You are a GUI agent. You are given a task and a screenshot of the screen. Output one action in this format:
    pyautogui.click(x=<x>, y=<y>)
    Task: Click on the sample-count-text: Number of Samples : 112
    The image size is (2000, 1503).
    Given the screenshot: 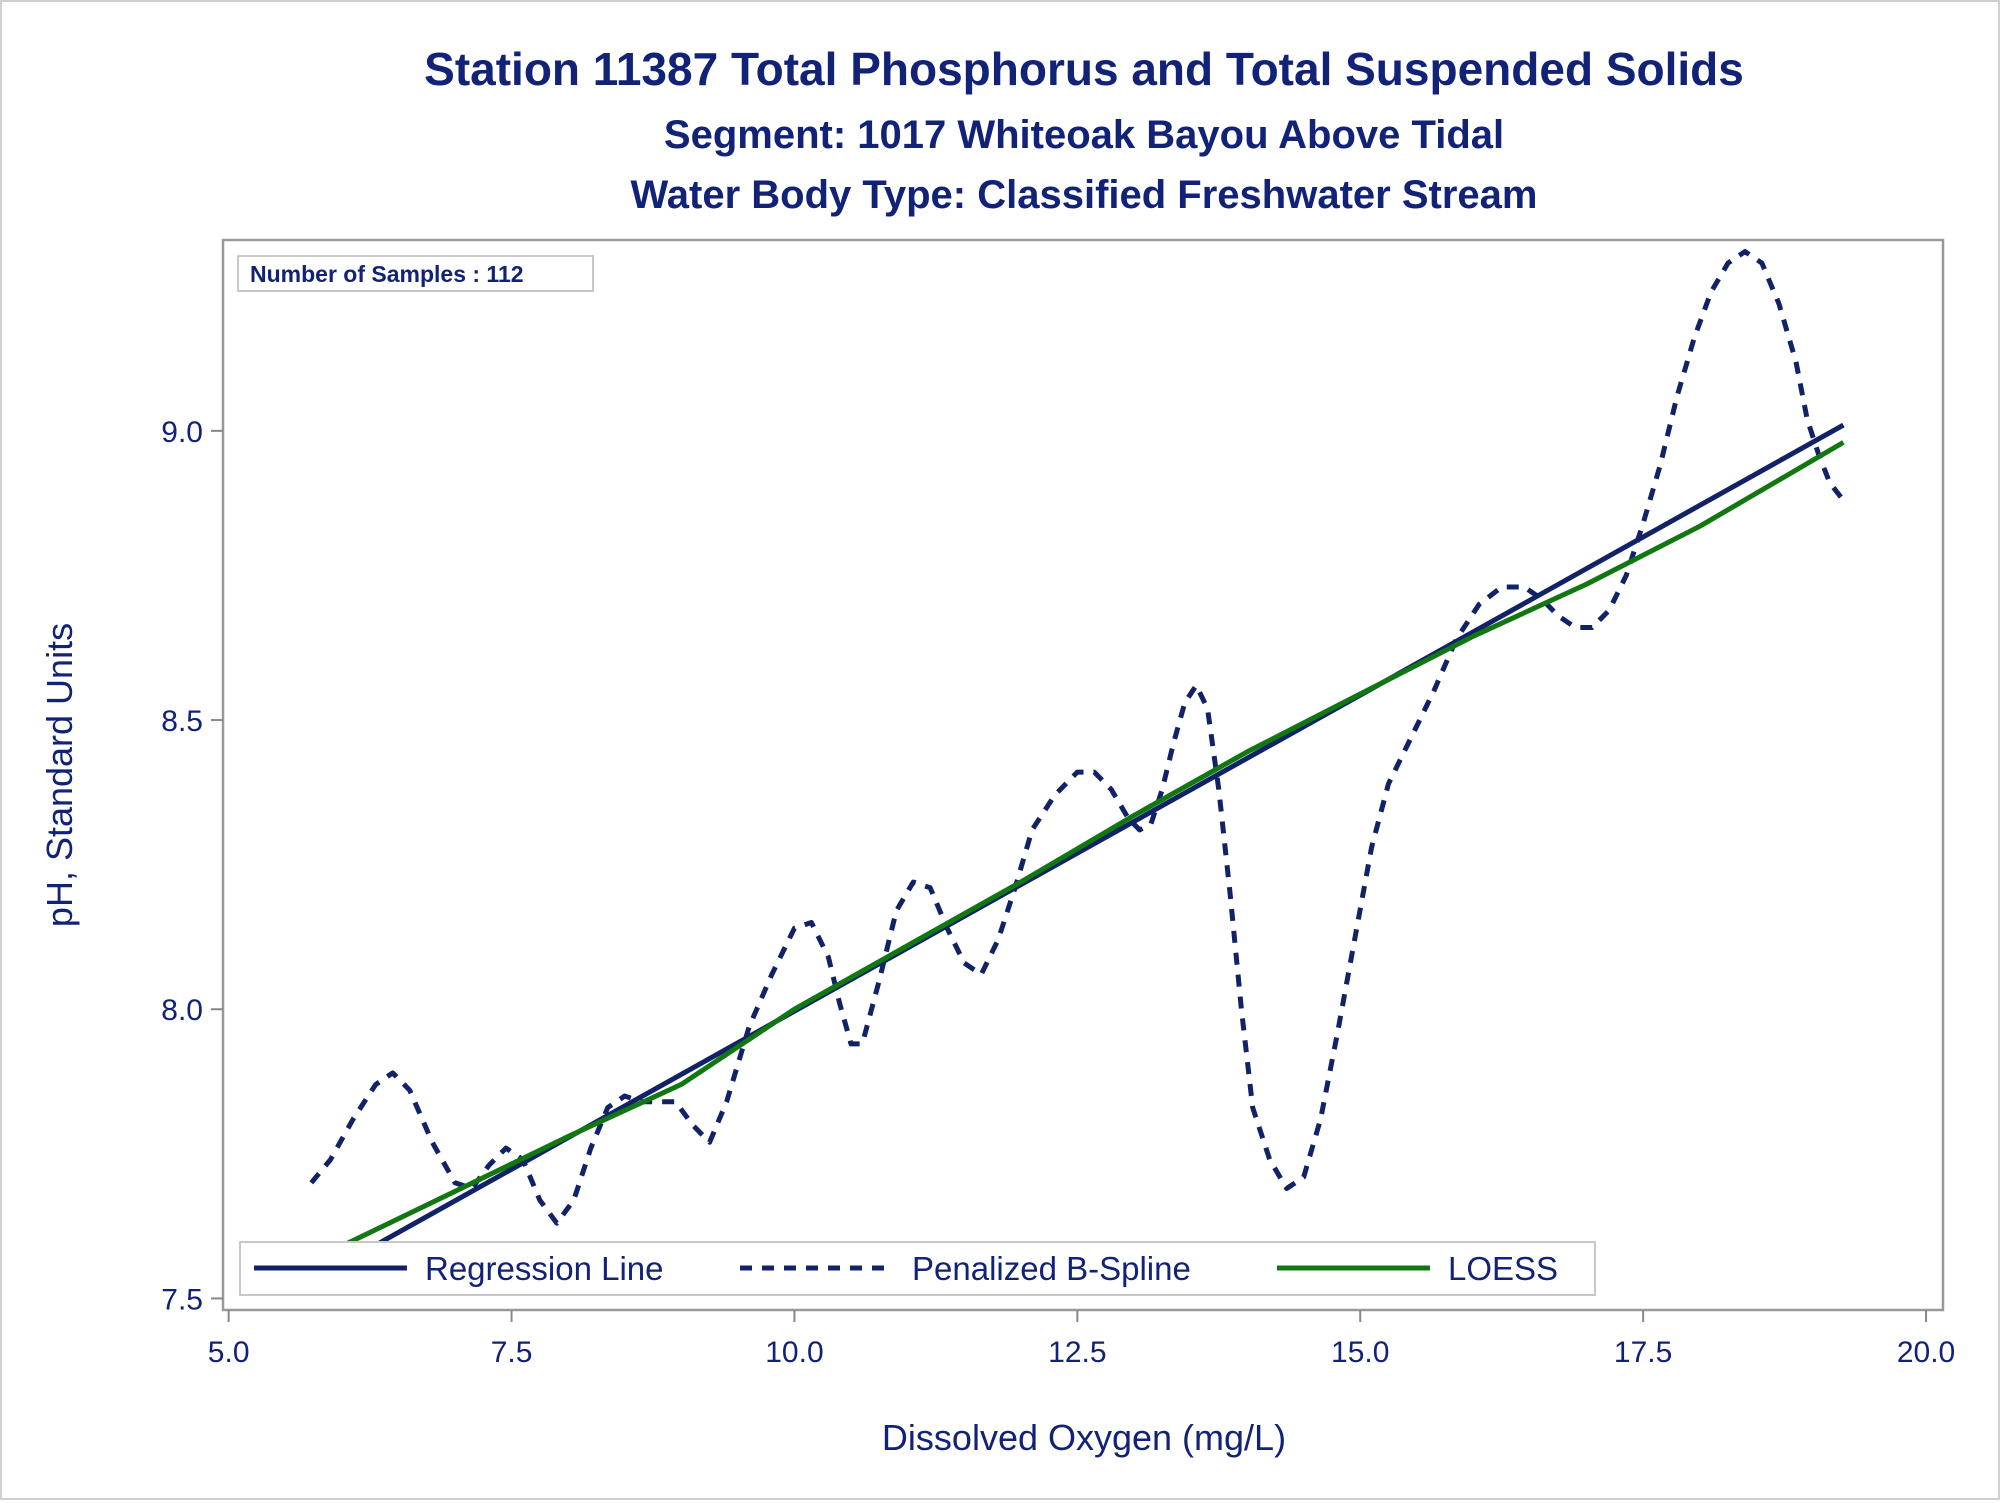 What is the action you would take?
    pyautogui.click(x=387, y=274)
    